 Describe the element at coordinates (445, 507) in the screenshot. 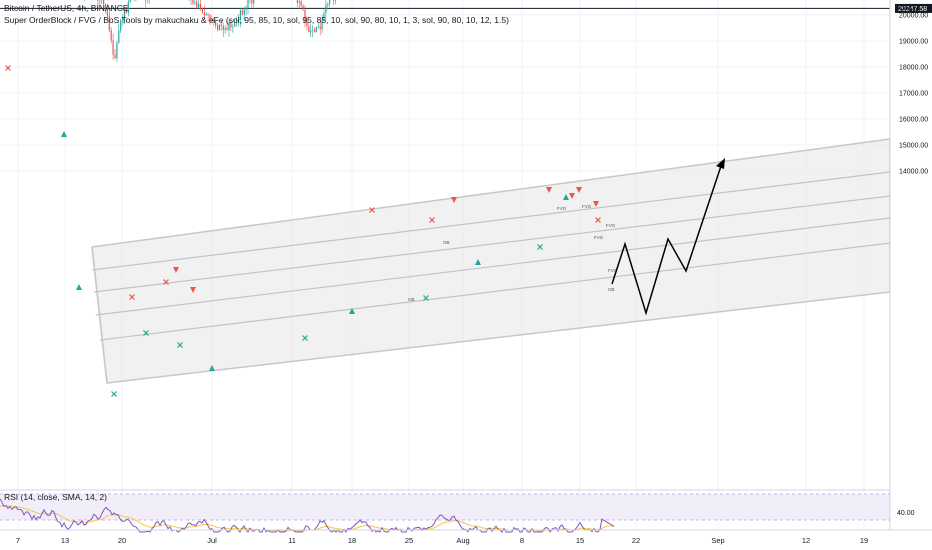

I see `rsi-band` at that location.